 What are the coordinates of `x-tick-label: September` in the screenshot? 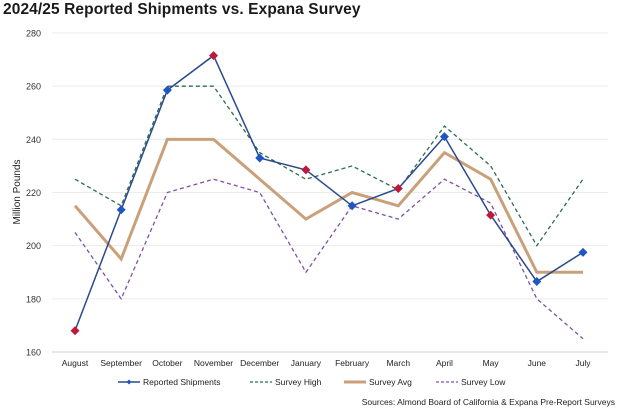 It's located at (121, 363).